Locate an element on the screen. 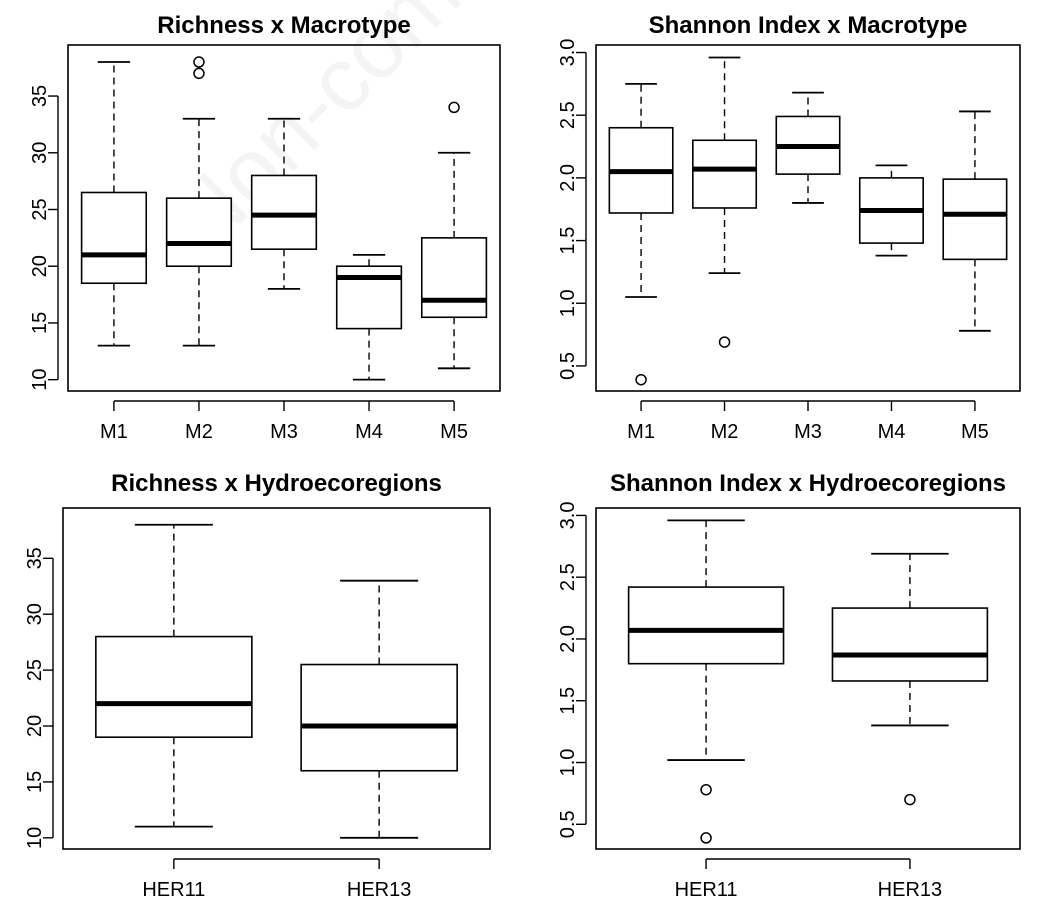 This screenshot has height=906, width=1046. chart-title: Shannon Index x Hydroecoregions is located at coordinates (808, 483).